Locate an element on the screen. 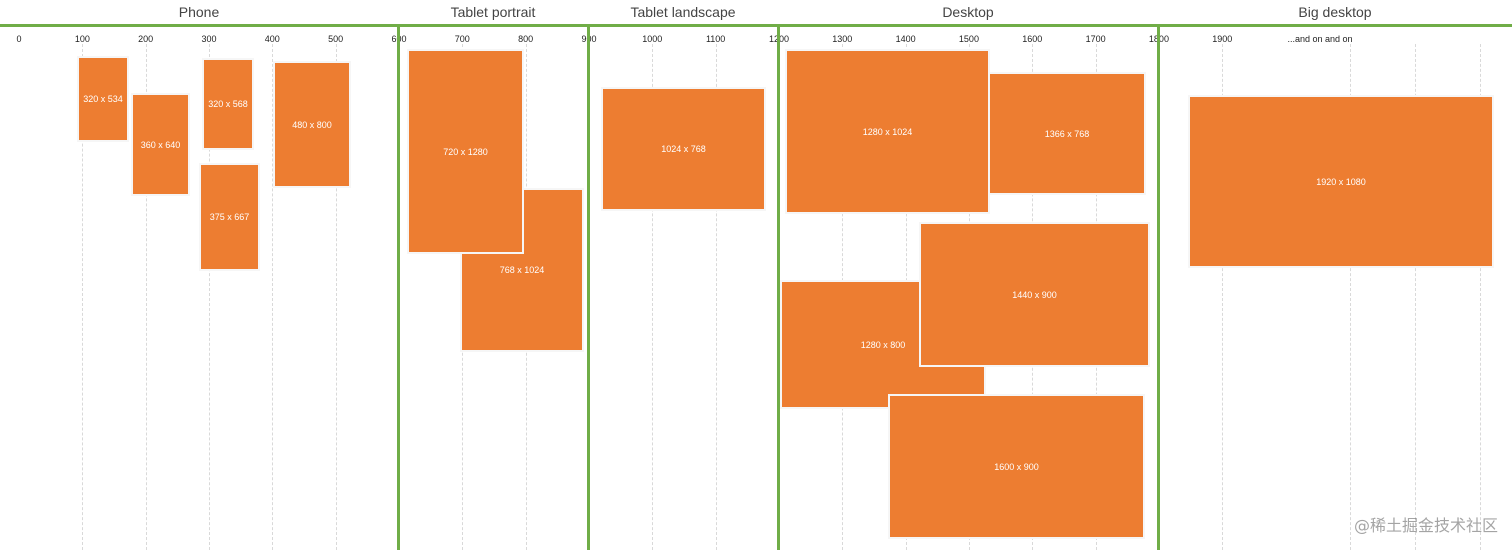 This screenshot has width=1512, height=550. tick-label: 0 is located at coordinates (19, 39).